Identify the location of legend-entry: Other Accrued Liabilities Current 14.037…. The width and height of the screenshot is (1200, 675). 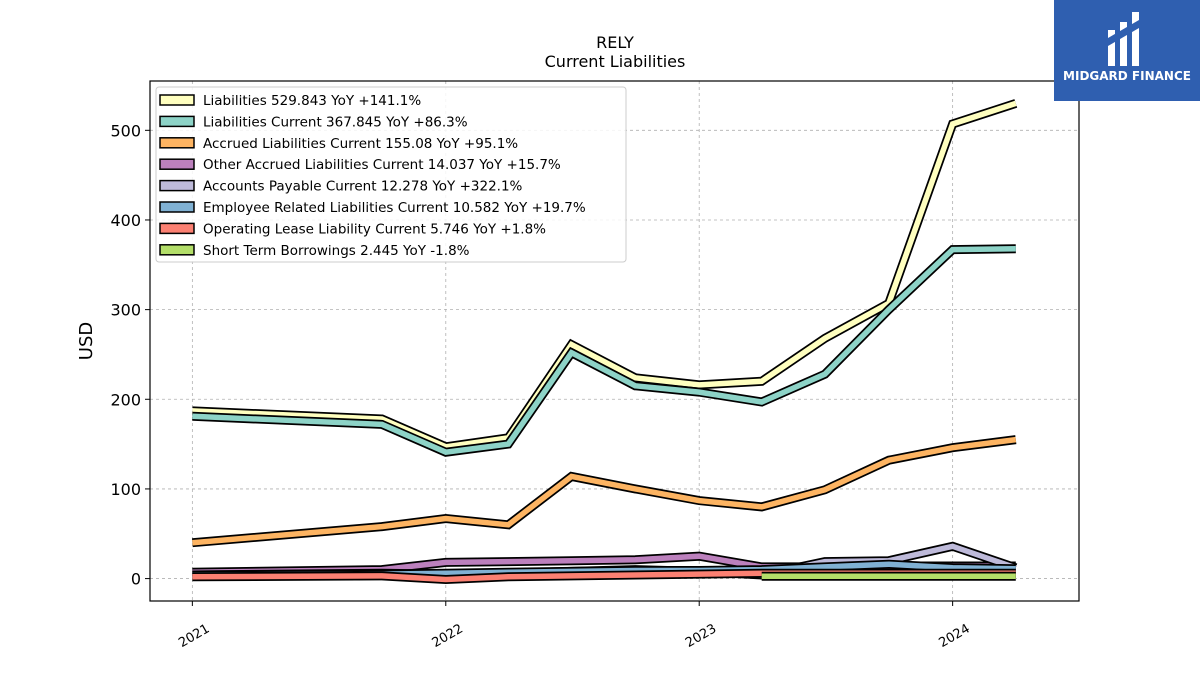
(382, 165).